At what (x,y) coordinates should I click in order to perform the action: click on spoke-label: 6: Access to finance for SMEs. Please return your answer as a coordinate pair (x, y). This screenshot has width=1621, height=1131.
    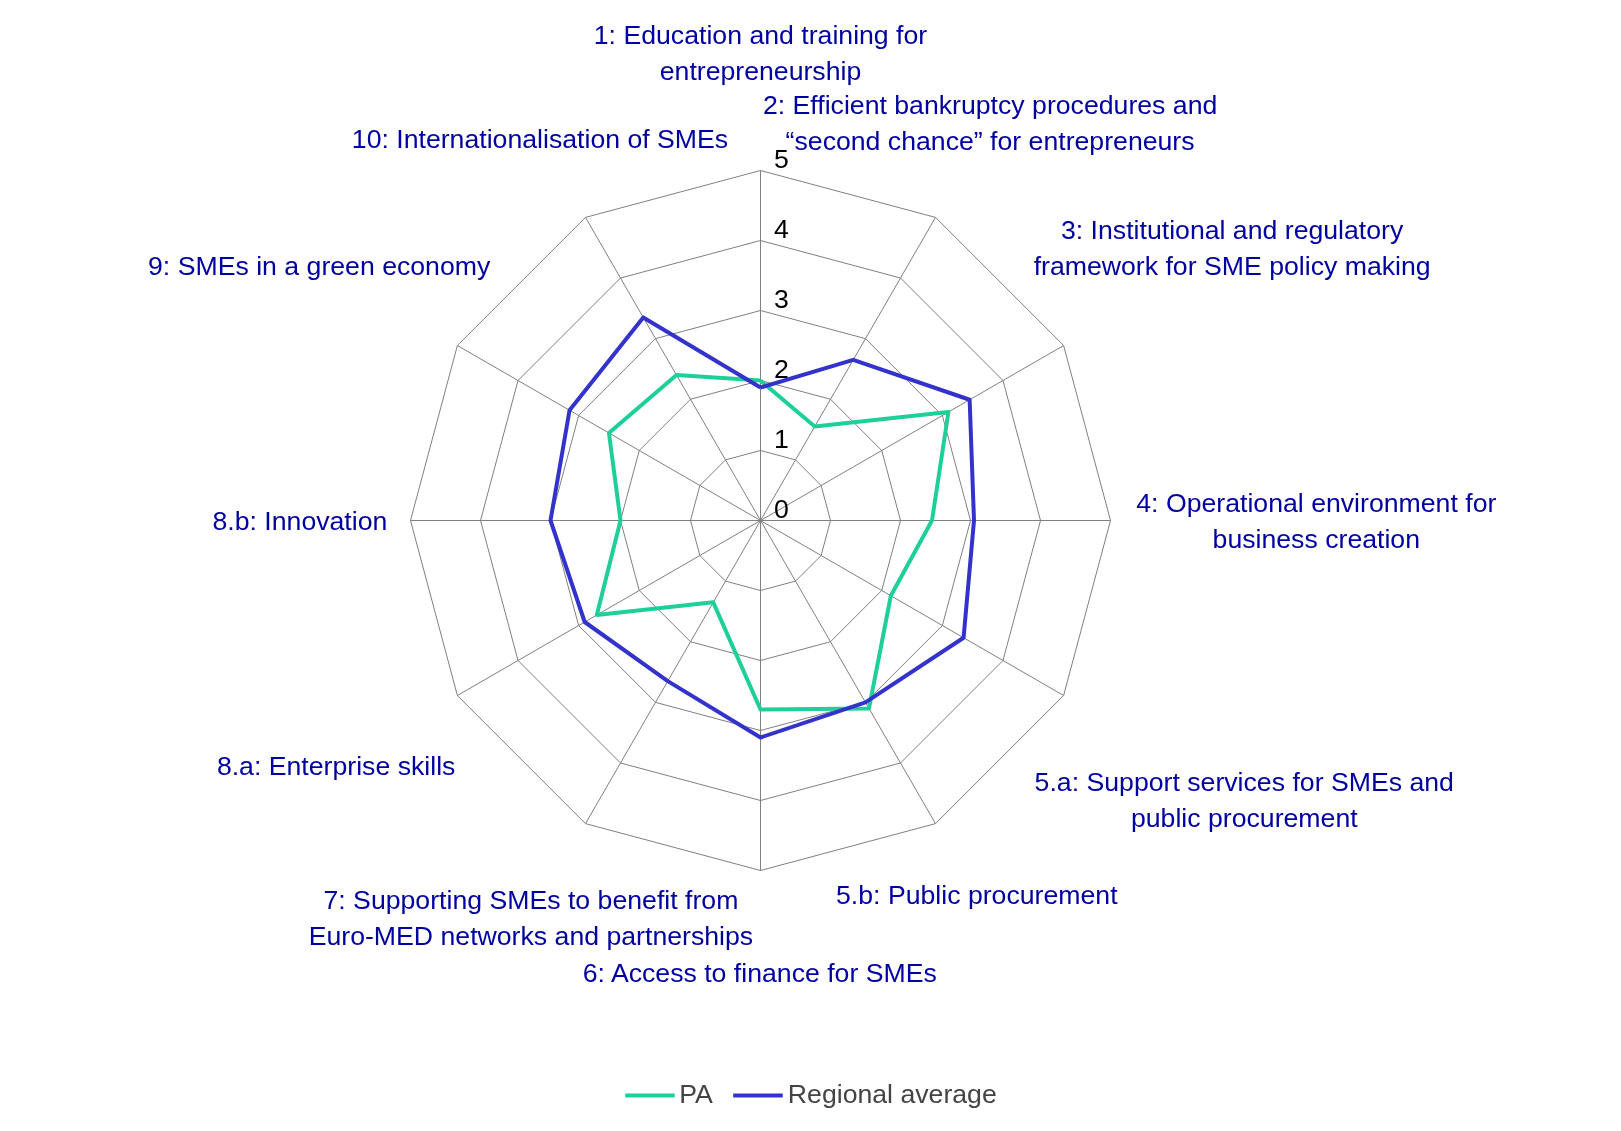
    Looking at the image, I should click on (759, 972).